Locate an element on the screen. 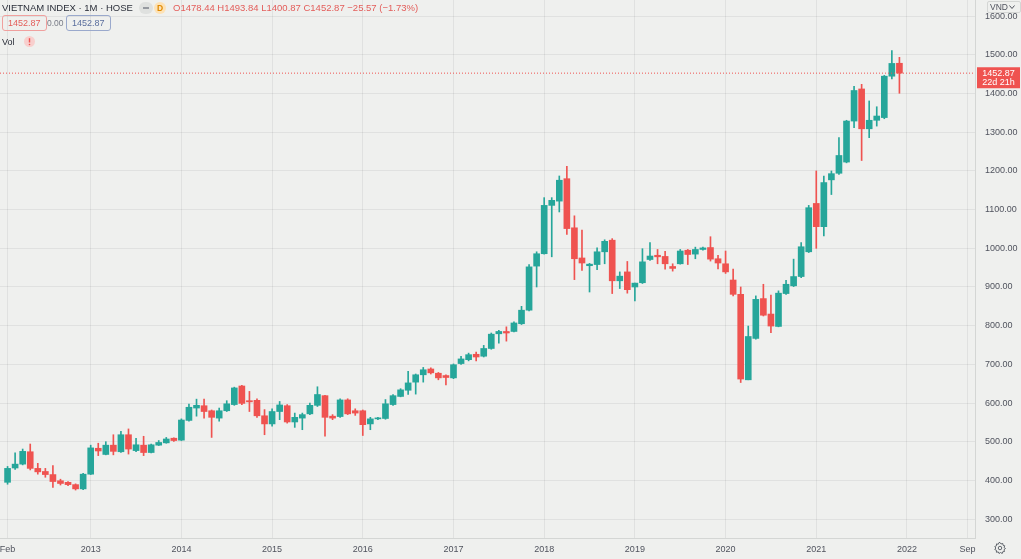 The image size is (1021, 559). y-tick-label: 300.00 is located at coordinates (999, 518).